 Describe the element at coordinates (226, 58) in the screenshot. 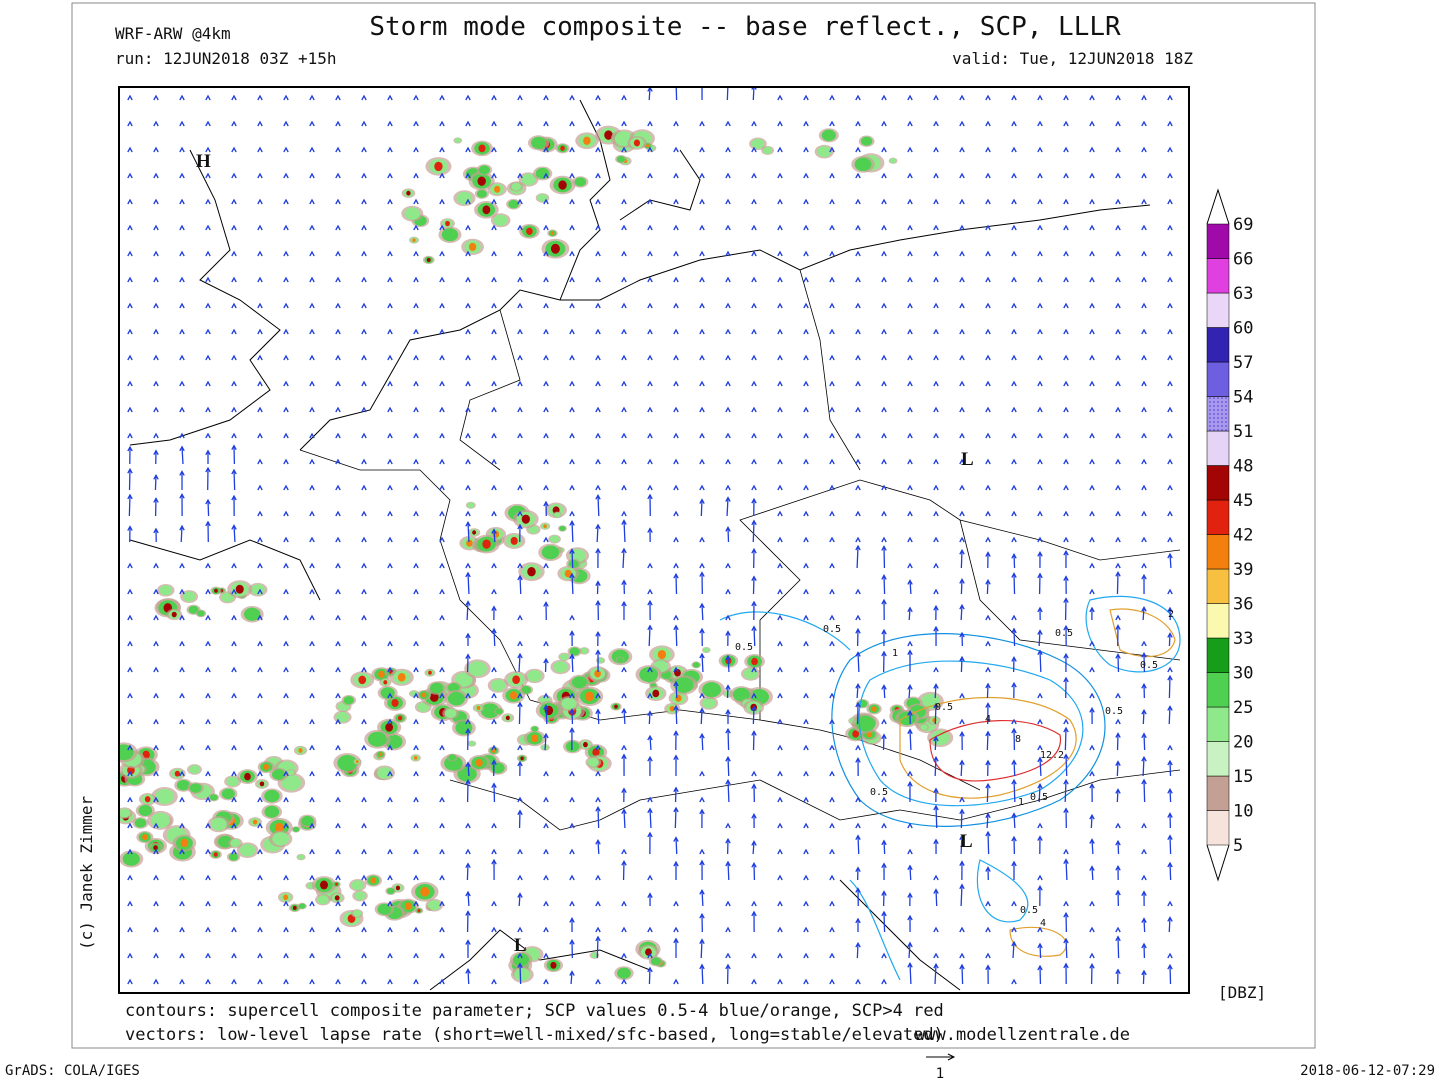

I see `run-label: run: 12JUN2018 03Z +15h` at that location.